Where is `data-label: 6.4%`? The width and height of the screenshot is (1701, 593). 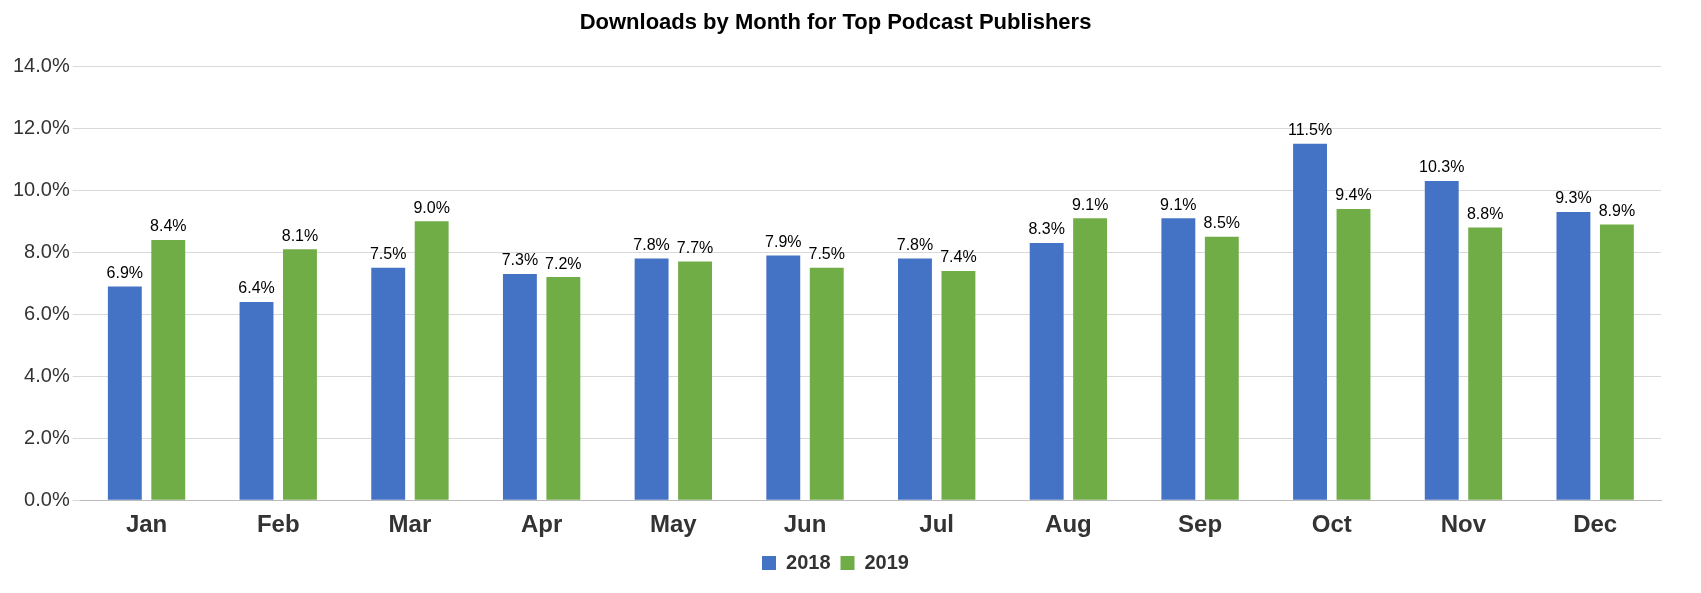 data-label: 6.4% is located at coordinates (256, 288).